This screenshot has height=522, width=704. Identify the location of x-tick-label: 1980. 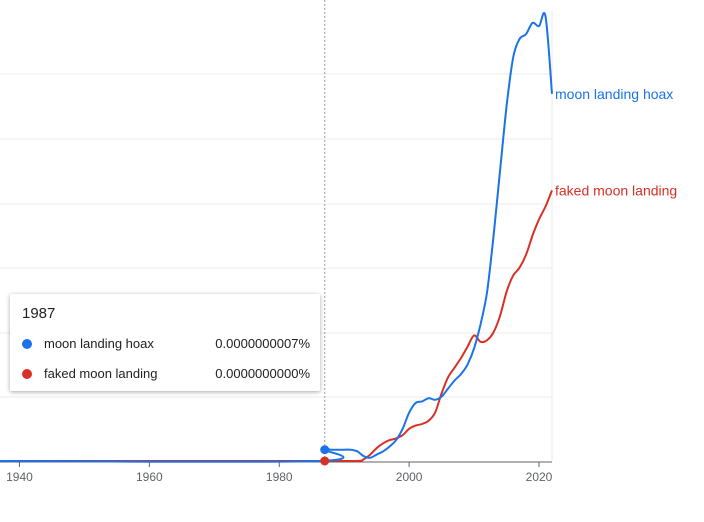
(279, 477).